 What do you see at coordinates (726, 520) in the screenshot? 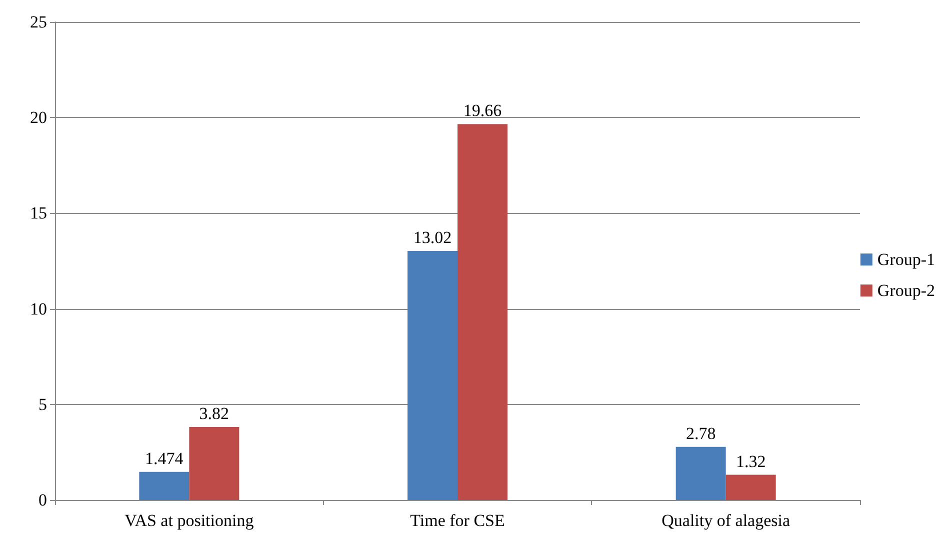
I see `x-tick-label: Quality of alagesia` at bounding box center [726, 520].